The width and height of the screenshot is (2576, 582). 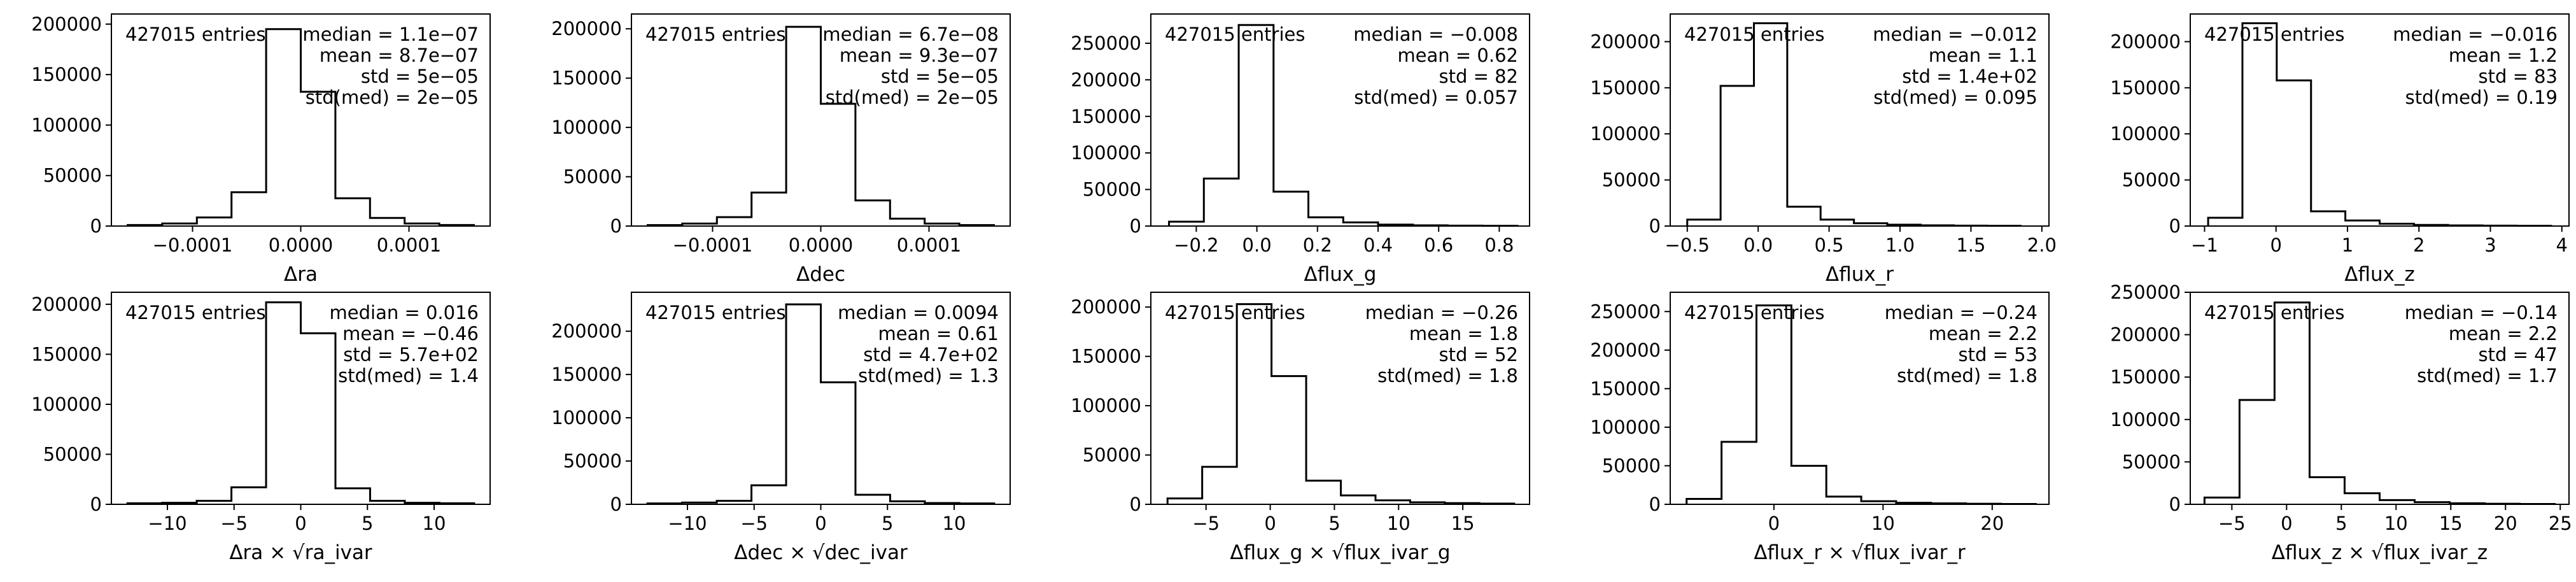 I want to click on stat-annotation: mean = 0.61, so click(x=939, y=334).